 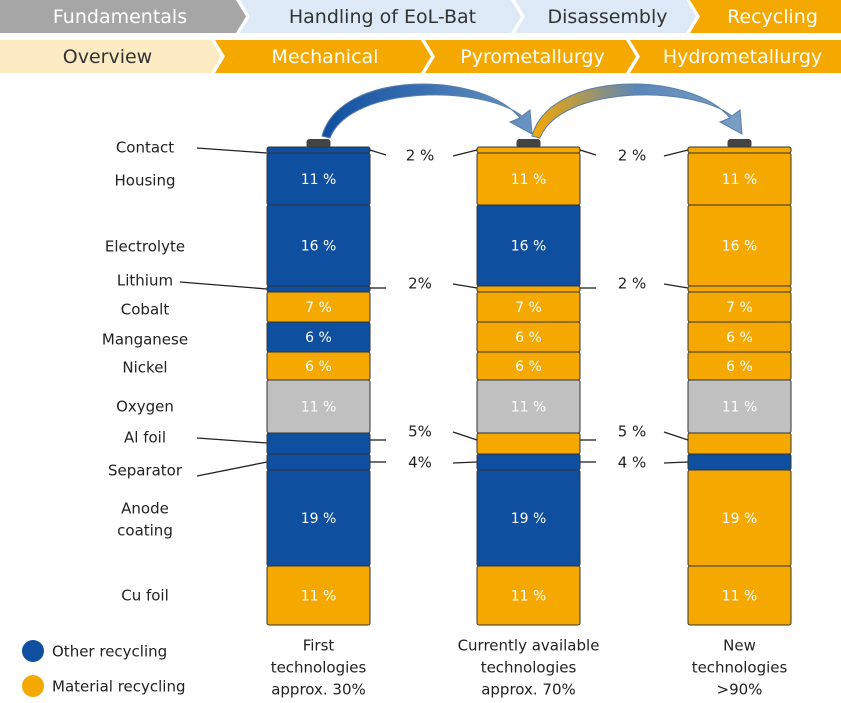 I want to click on component-label: Separator, so click(x=145, y=471).